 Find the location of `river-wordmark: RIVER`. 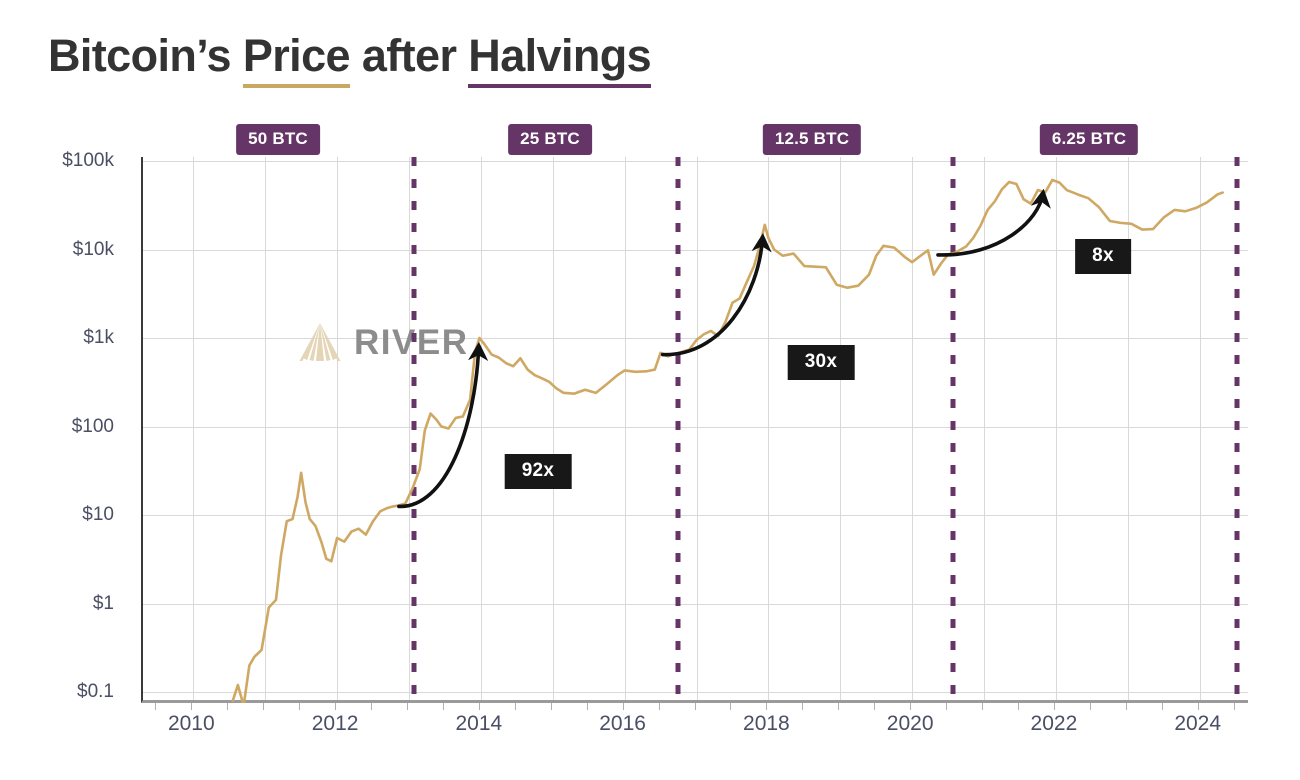

river-wordmark: RIVER is located at coordinates (411, 342).